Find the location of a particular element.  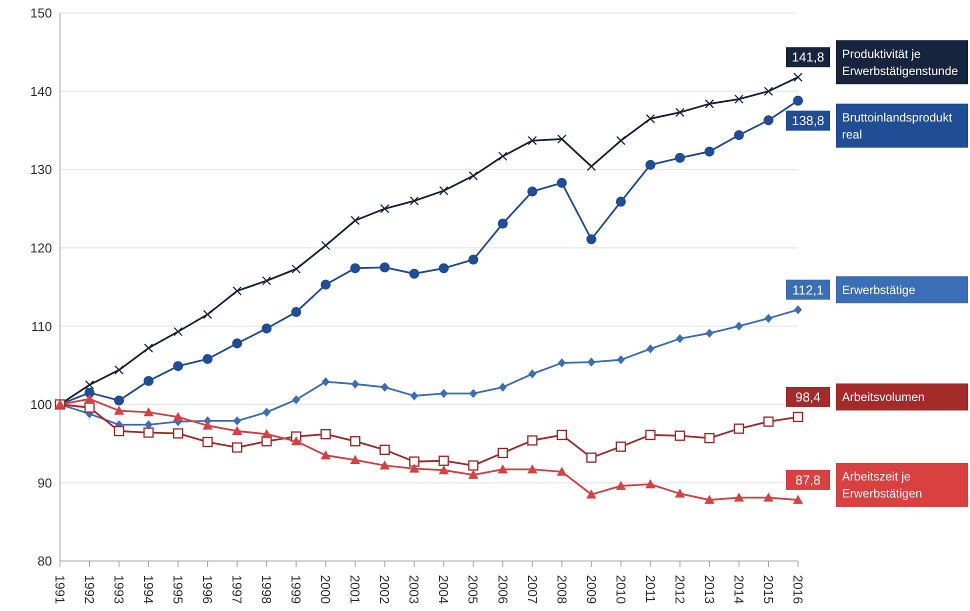

x-tick-label: 1994 is located at coordinates (148, 589).